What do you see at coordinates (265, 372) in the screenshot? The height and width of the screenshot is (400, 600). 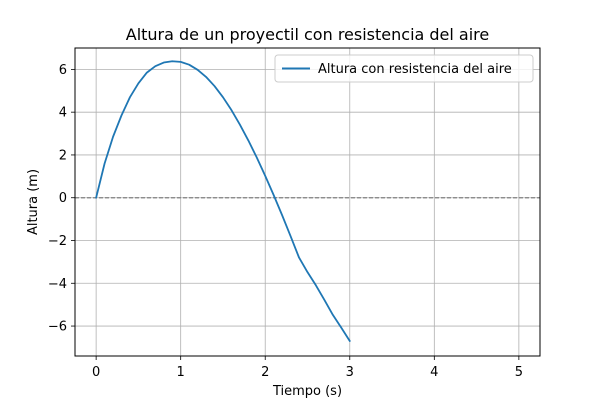 I see `x-tick-label: 2` at bounding box center [265, 372].